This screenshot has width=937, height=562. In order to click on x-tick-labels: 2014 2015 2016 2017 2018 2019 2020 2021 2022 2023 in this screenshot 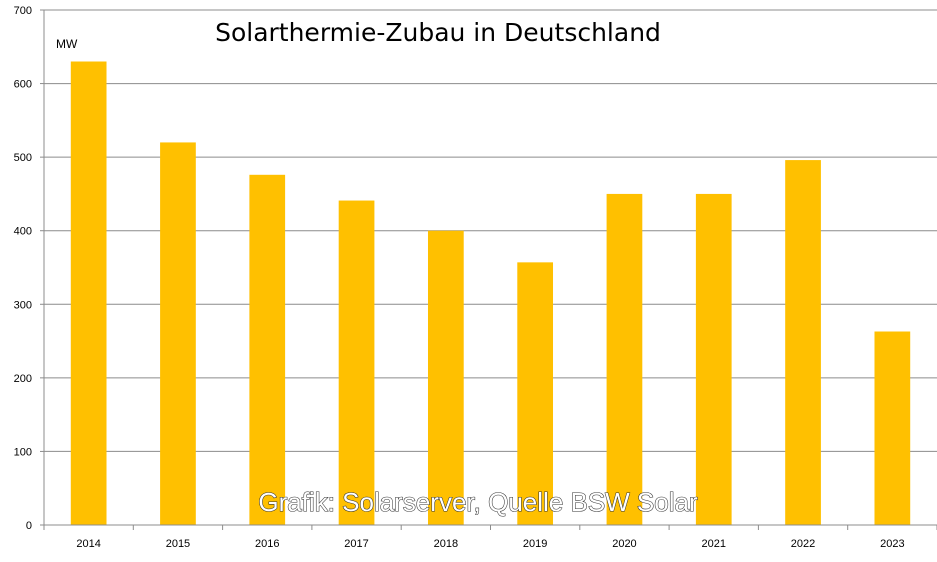, I will do `click(490, 537)`.